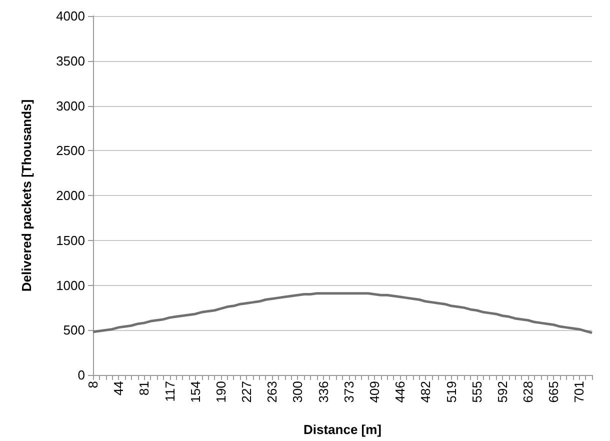  Describe the element at coordinates (298, 392) in the screenshot. I see `x-tick-label: 300` at that location.